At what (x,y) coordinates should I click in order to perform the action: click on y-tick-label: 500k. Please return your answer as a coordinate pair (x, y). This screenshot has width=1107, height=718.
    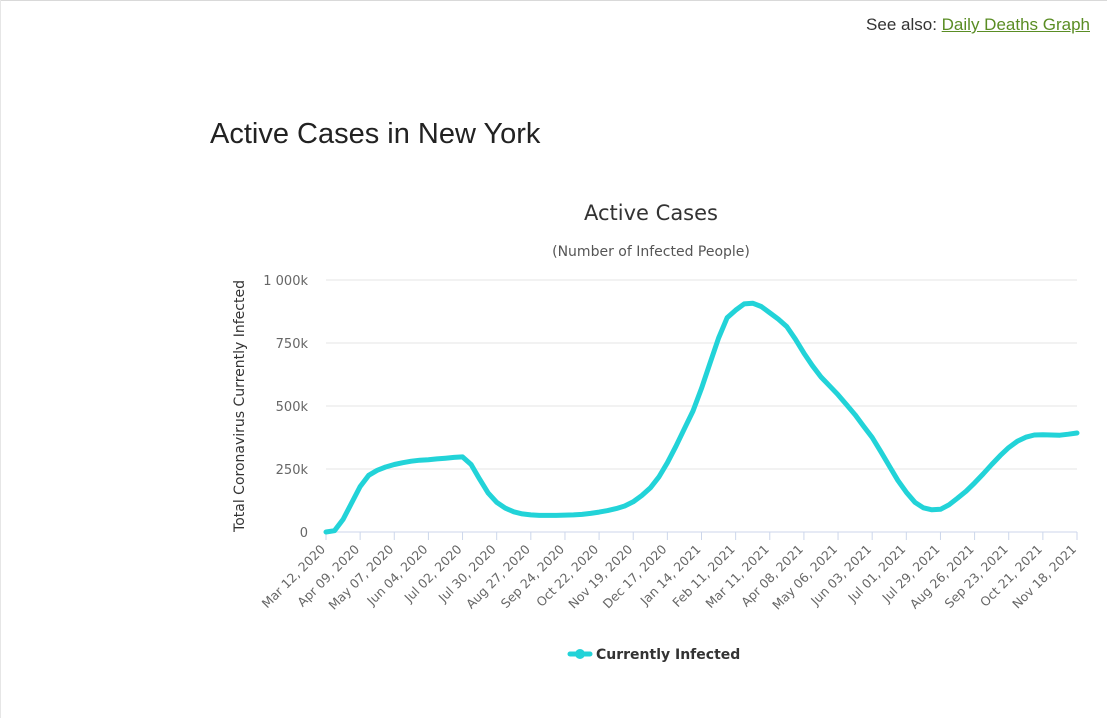
    Looking at the image, I should click on (292, 407).